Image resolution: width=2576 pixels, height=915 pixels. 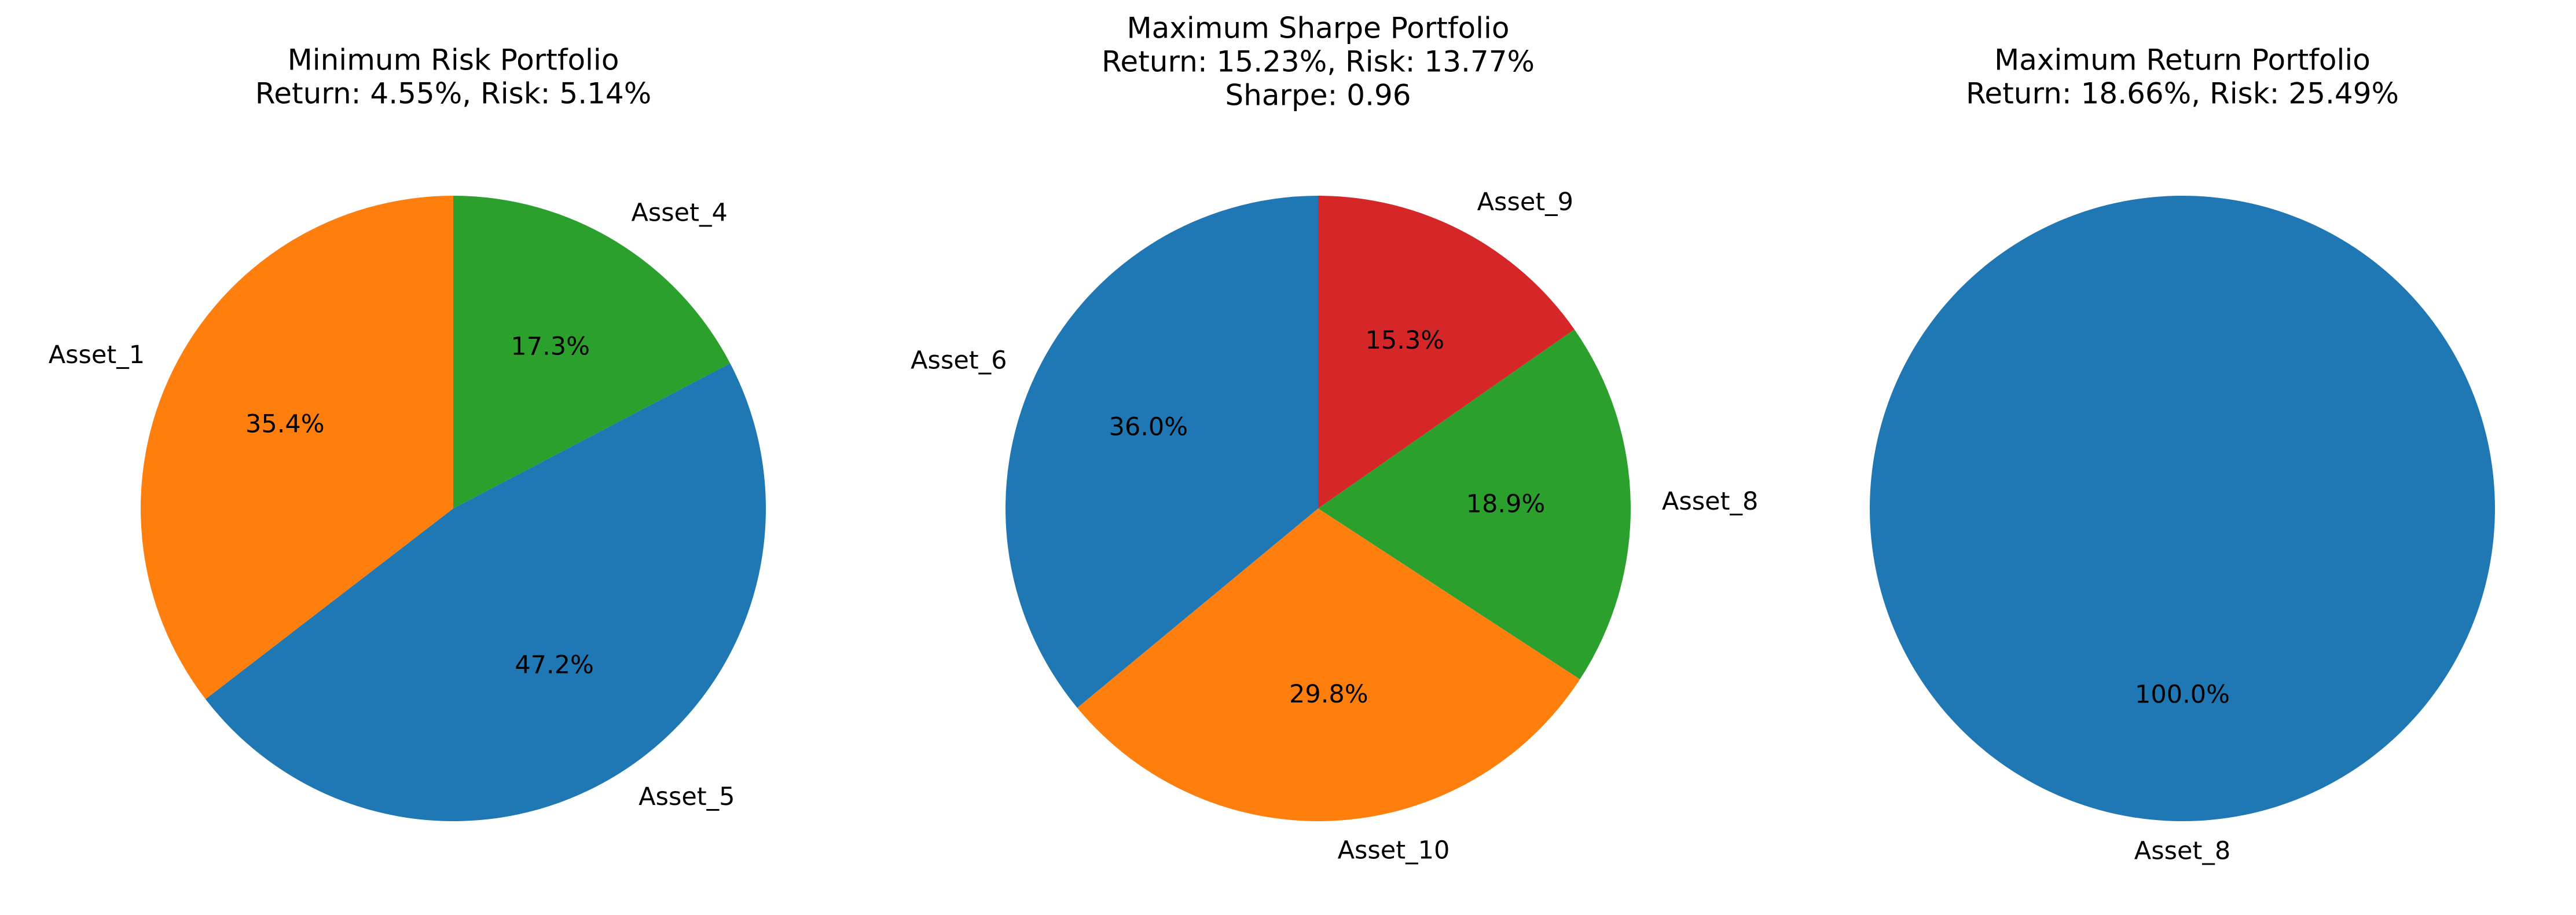 What do you see at coordinates (1318, 95) in the screenshot?
I see `chart-subtitle: Sharpe: 0.96` at bounding box center [1318, 95].